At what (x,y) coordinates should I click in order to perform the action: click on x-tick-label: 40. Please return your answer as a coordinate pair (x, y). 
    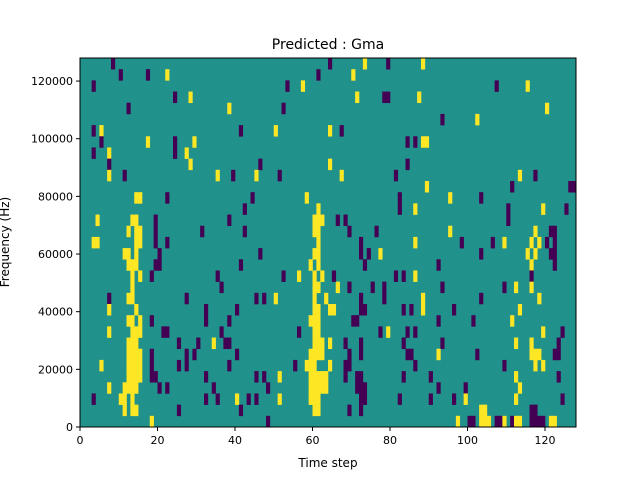
    Looking at the image, I should click on (235, 440).